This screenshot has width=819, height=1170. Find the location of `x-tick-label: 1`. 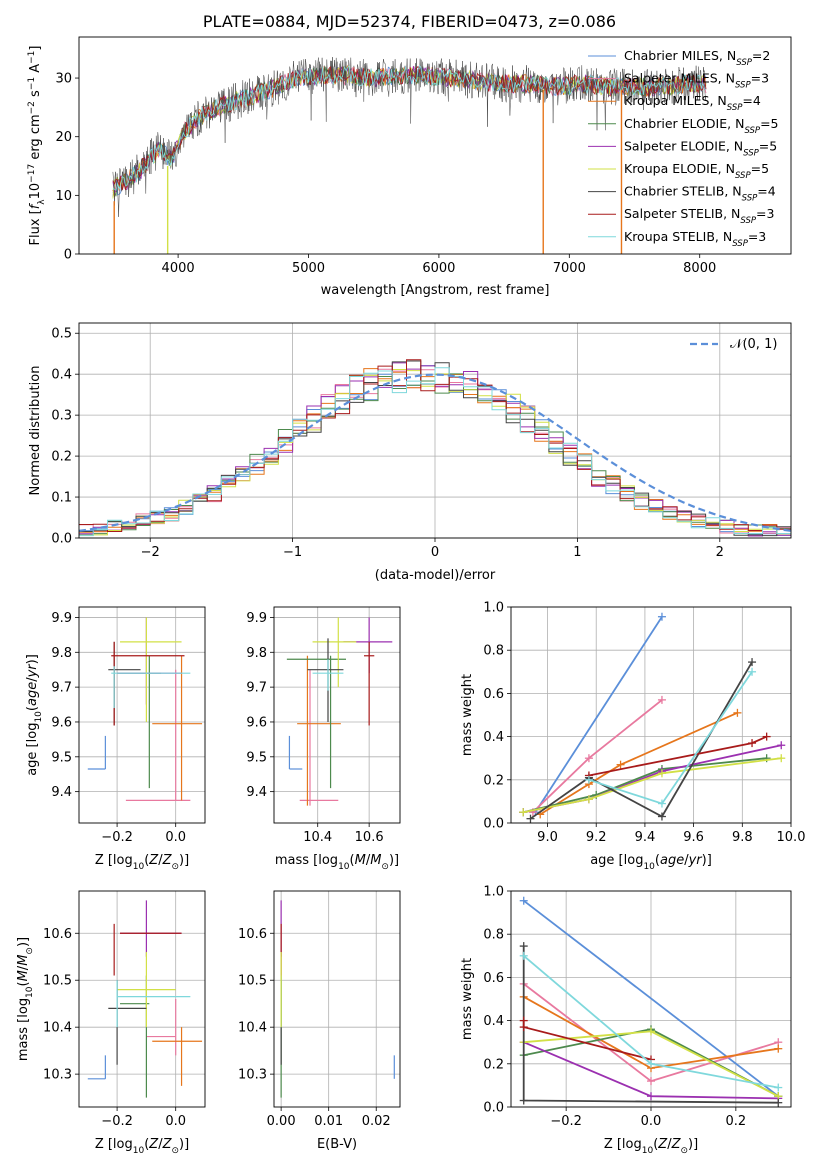

x-tick-label: 1 is located at coordinates (577, 552).